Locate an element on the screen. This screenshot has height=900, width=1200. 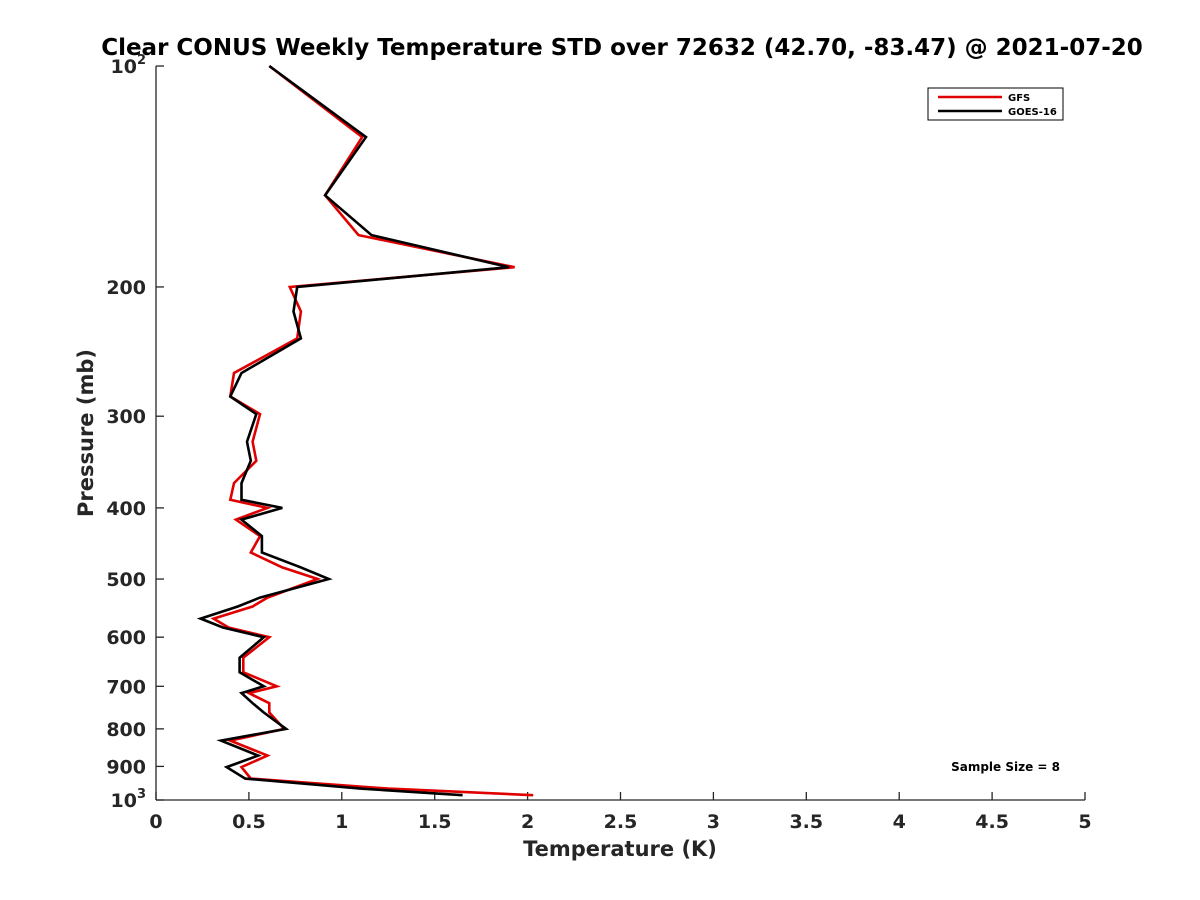
y-tick-label: 500 is located at coordinates (126, 580).